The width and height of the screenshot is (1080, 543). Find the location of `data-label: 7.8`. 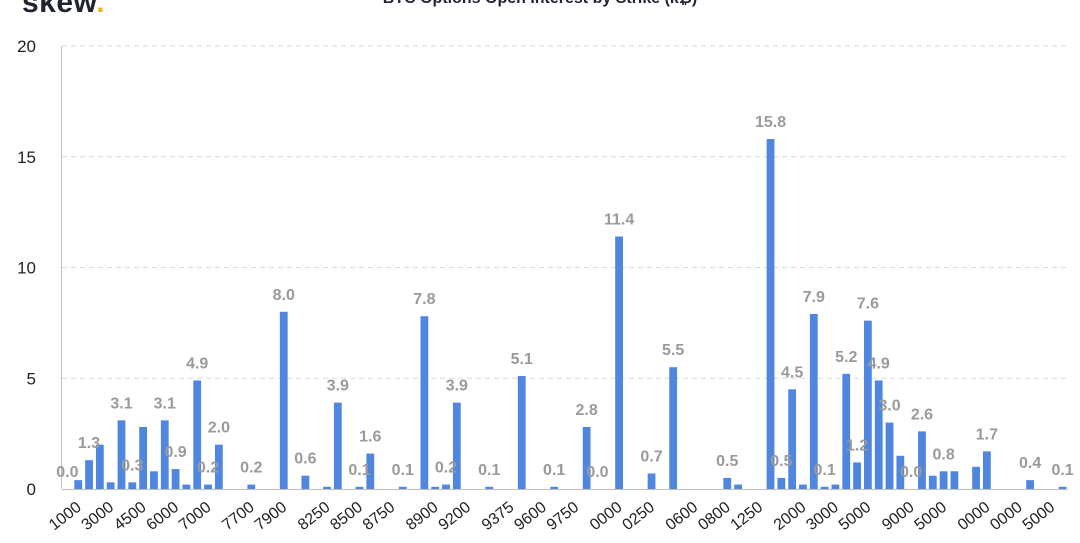

data-label: 7.8 is located at coordinates (424, 299).